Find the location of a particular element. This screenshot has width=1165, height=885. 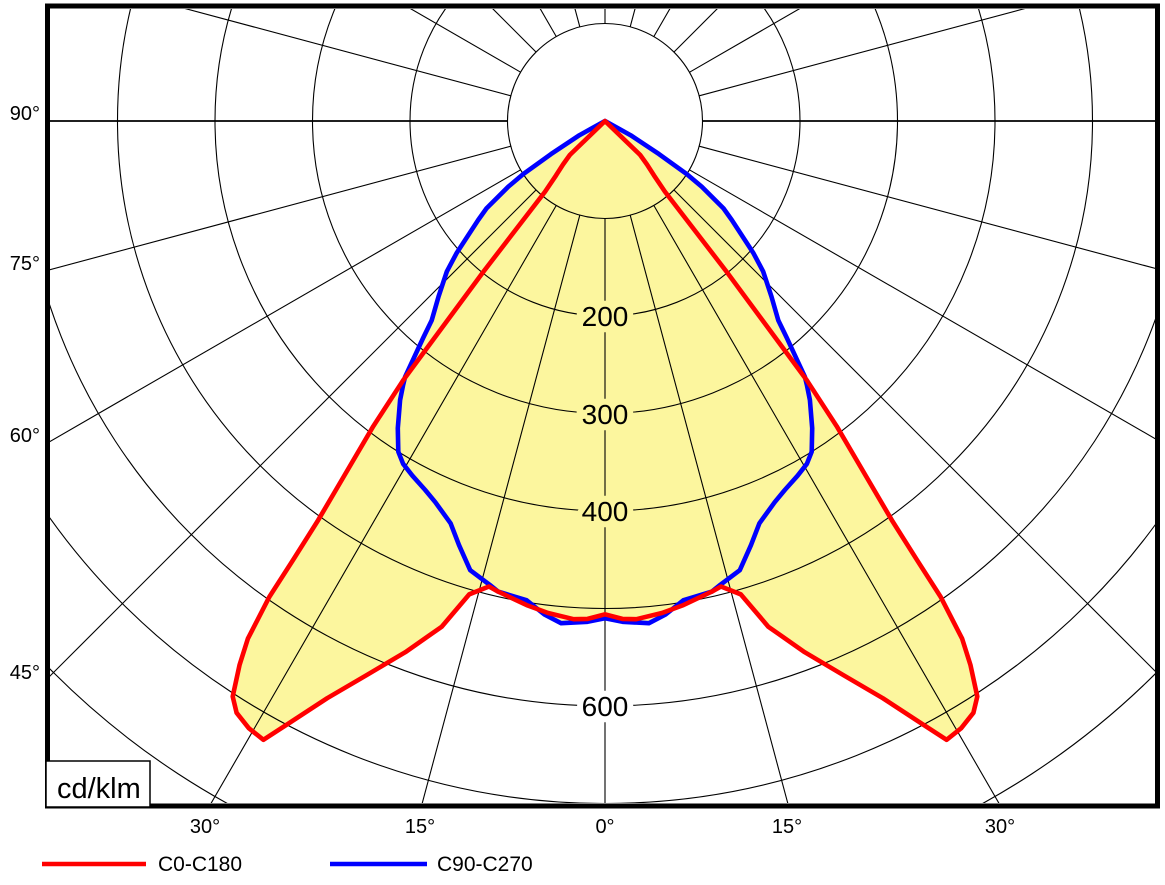

legend: C0-C180 C90-C270 is located at coordinates (287, 864).